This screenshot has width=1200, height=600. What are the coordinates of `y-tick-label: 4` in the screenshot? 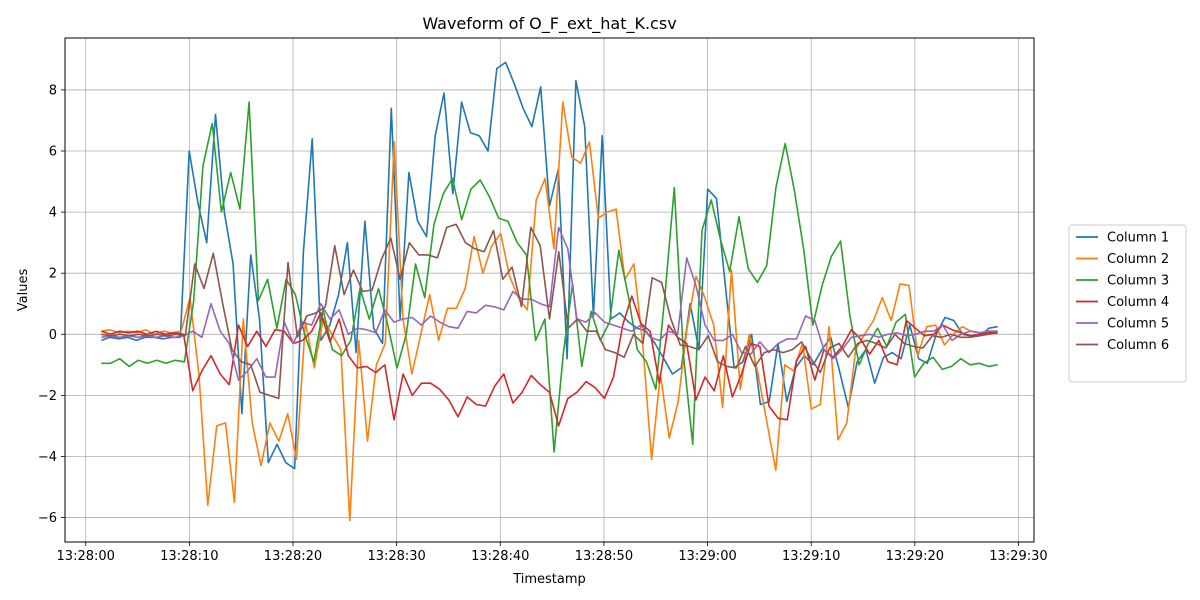 It's located at (53, 213).